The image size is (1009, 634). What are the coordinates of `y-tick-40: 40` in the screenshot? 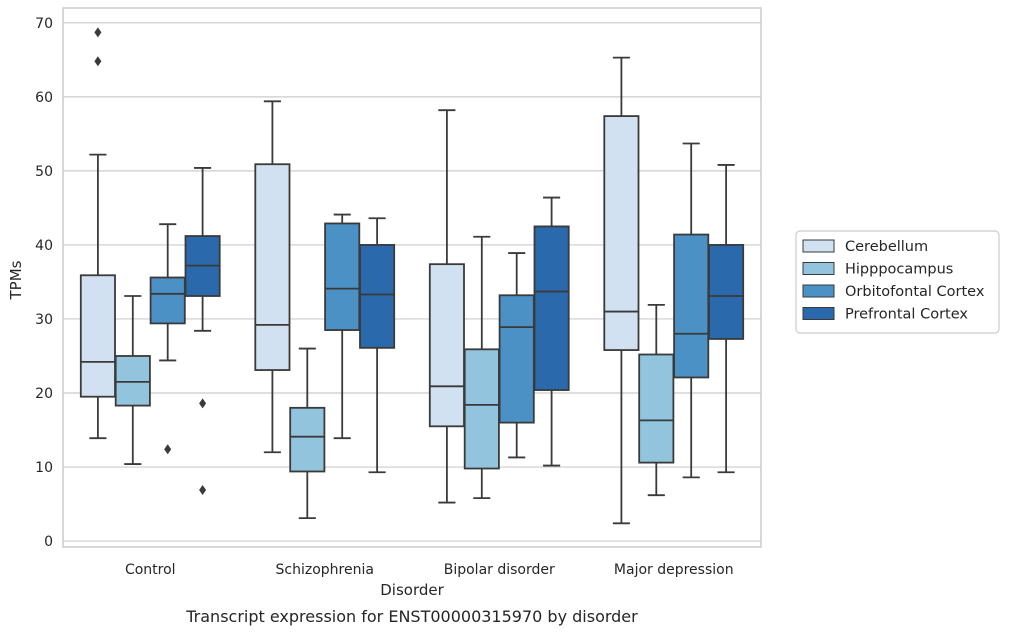 It's located at (44, 246).